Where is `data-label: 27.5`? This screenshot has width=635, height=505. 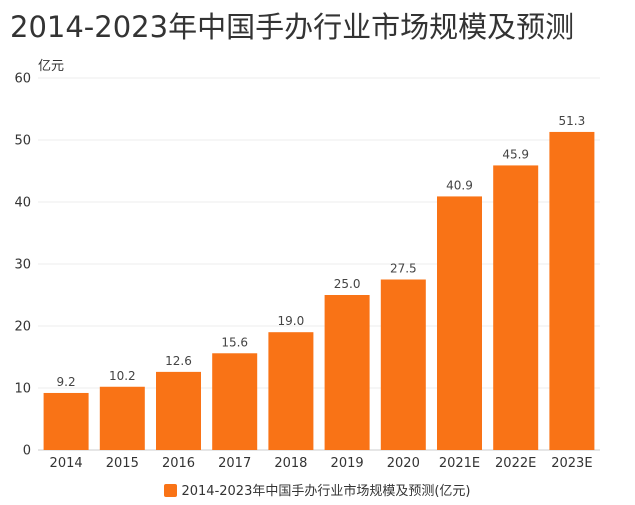 data-label: 27.5 is located at coordinates (403, 269).